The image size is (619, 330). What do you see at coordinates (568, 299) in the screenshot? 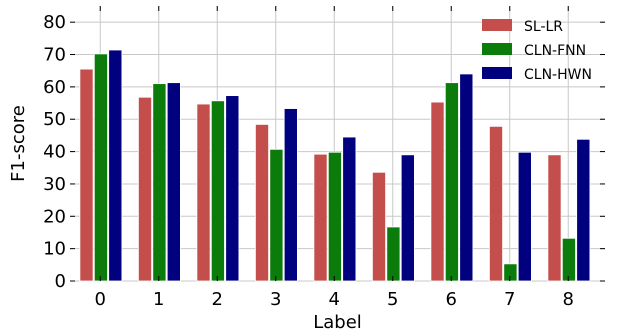
I see `x-tick-label: 8` at bounding box center [568, 299].